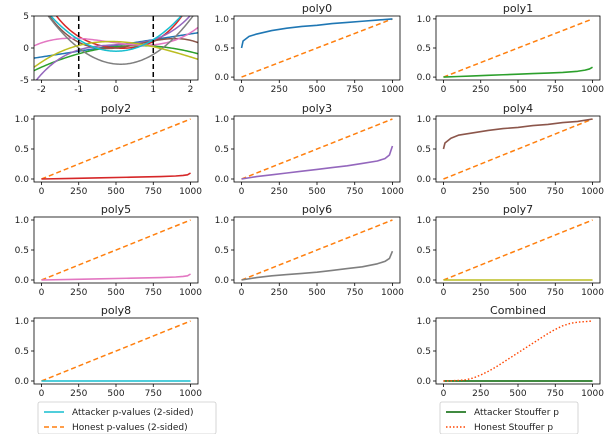  I want to click on x-tick-label: -1, so click(78, 90).